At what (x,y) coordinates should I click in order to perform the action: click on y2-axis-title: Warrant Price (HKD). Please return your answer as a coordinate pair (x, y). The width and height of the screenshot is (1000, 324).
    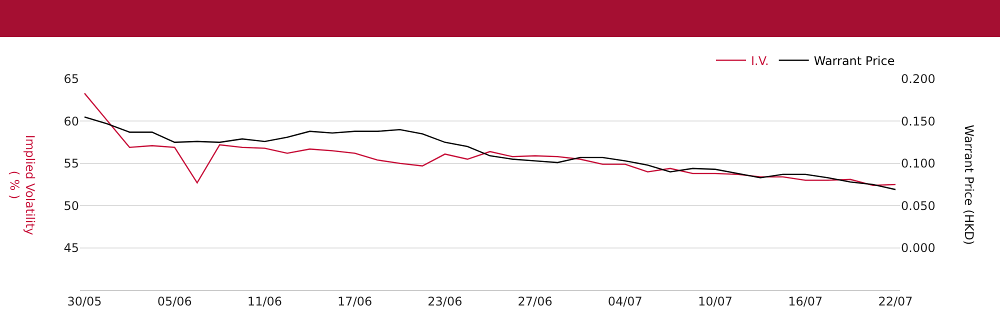
    Looking at the image, I should click on (969, 184).